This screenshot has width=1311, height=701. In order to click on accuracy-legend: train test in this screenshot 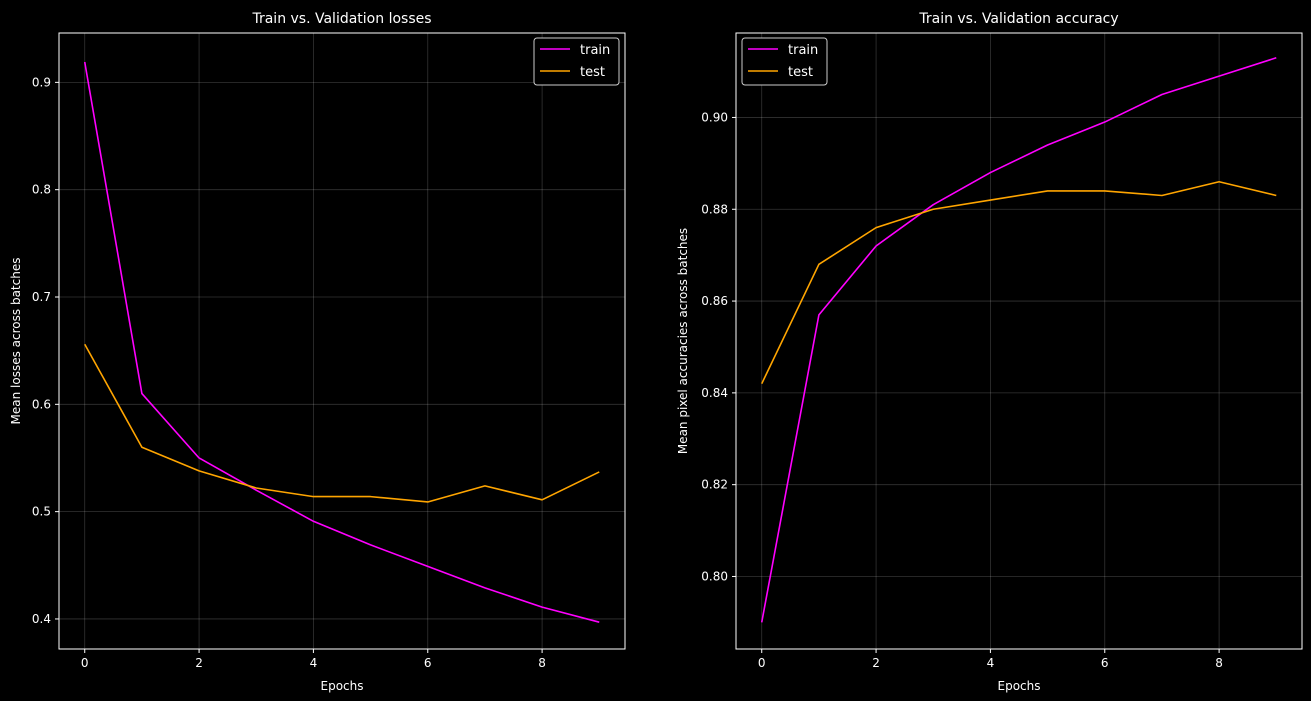, I will do `click(784, 61)`.